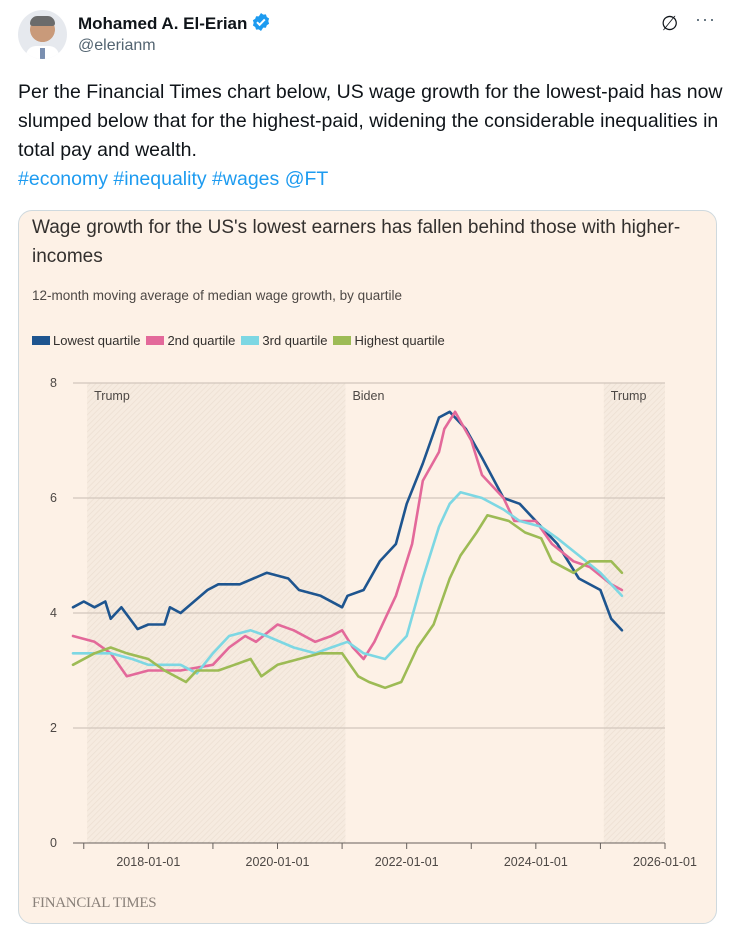 The image size is (736, 925). Describe the element at coordinates (174, 24) in the screenshot. I see `author-name: Mohamed A. El-Erian` at that location.